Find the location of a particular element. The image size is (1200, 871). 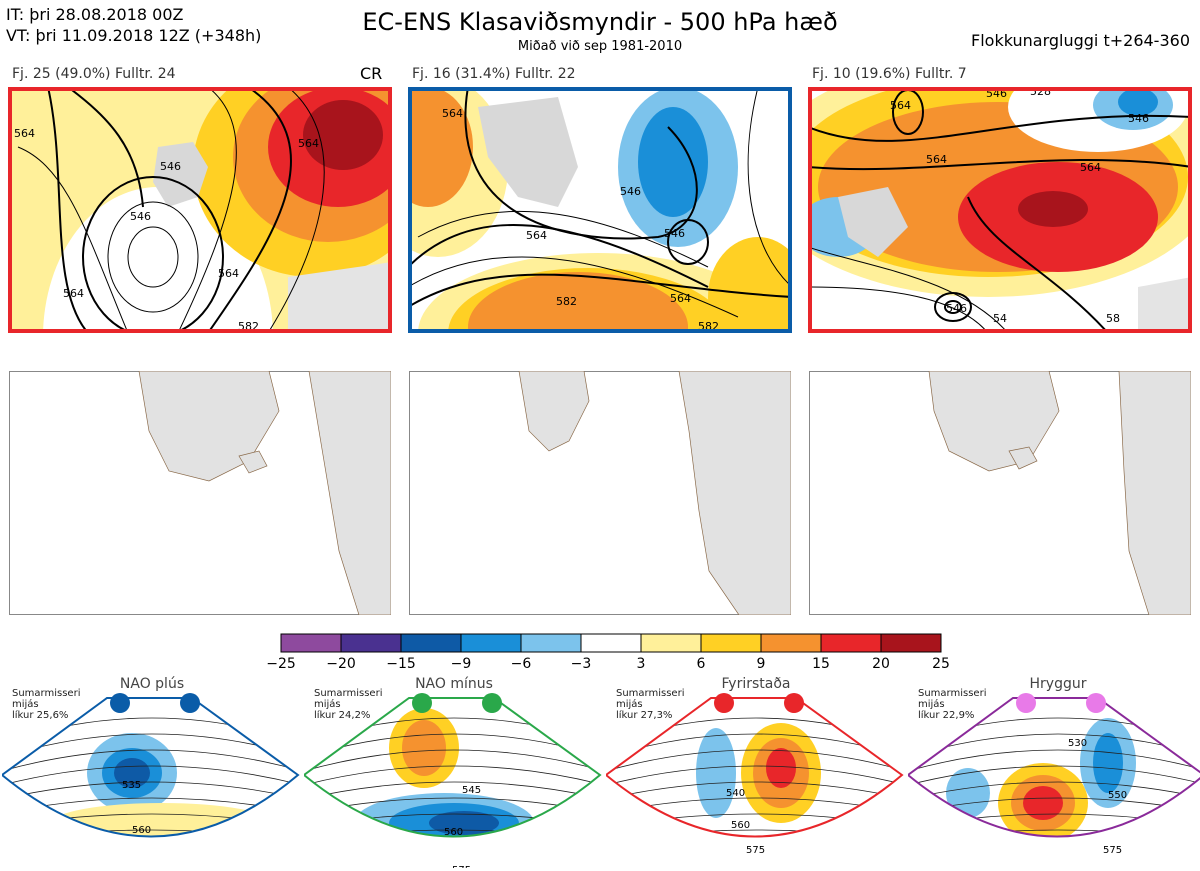

contour-label: 54 is located at coordinates (1000, 318).